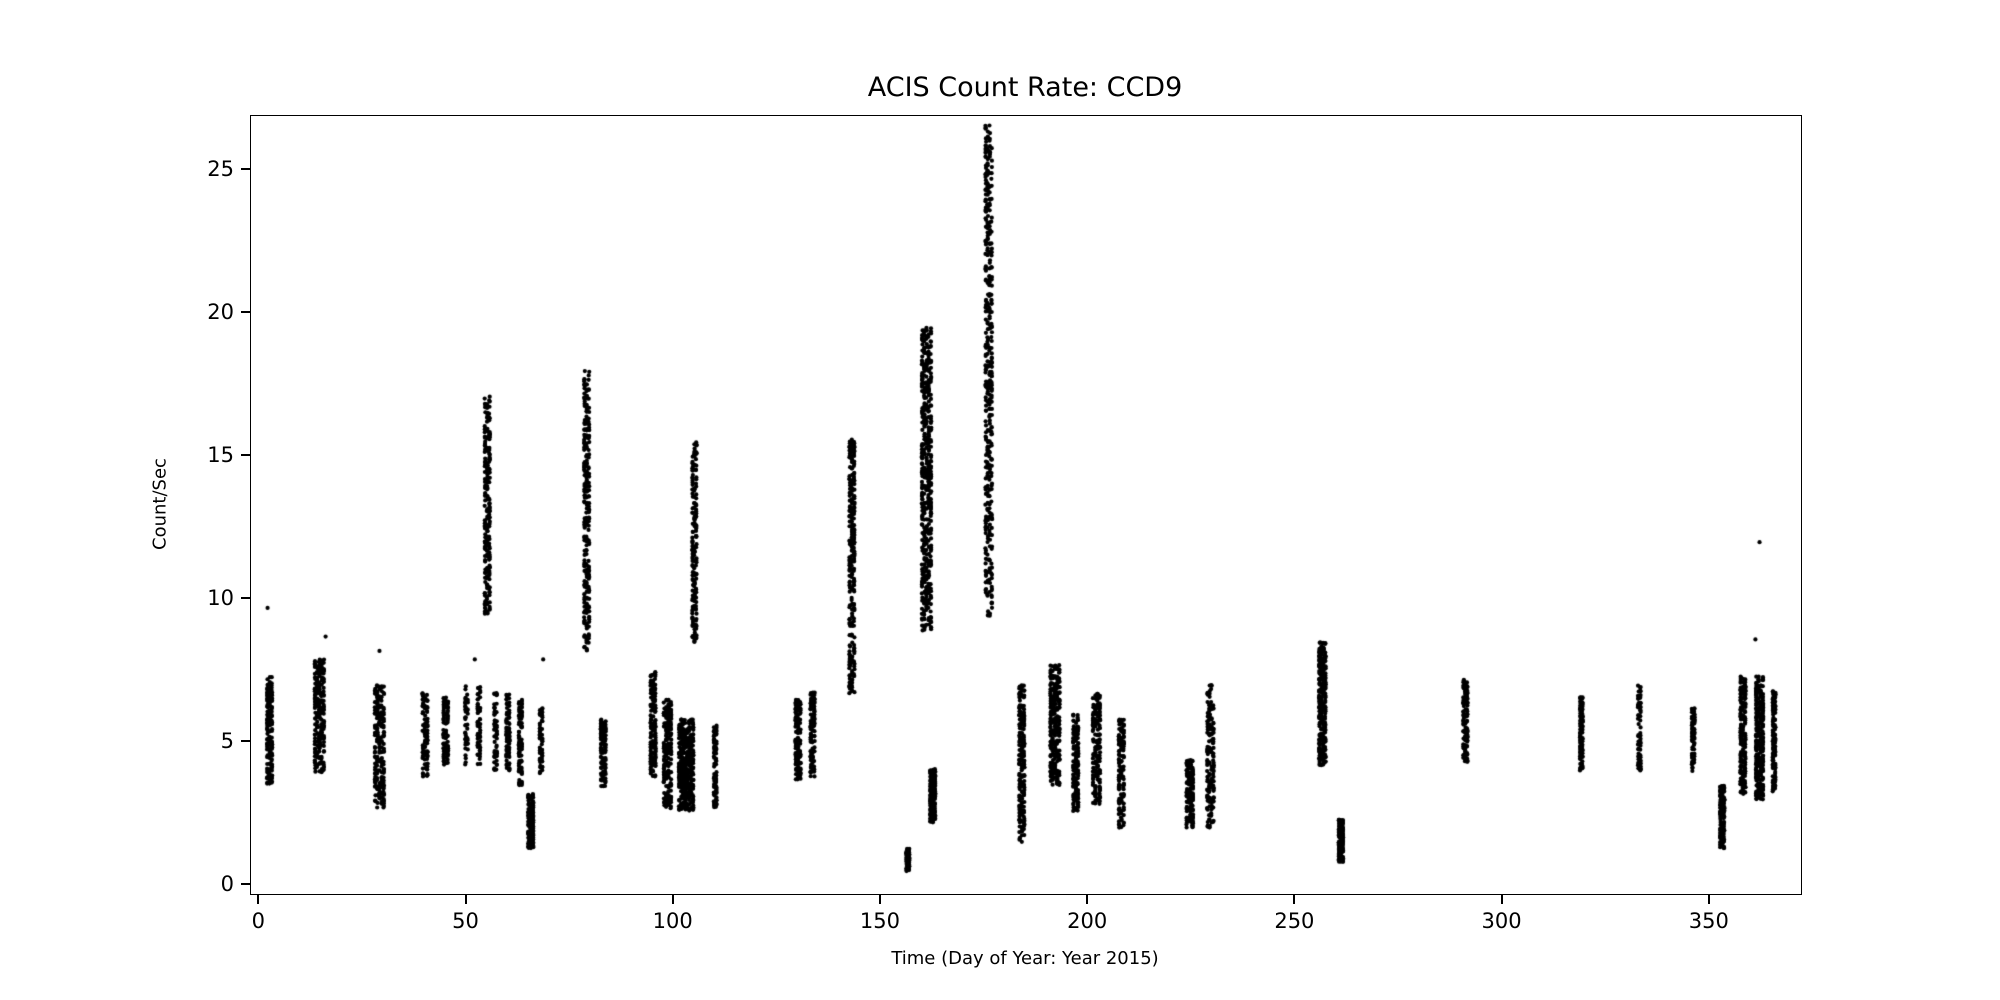 This screenshot has width=2000, height=1000. What do you see at coordinates (879, 921) in the screenshot?
I see `x-tick-label: 150` at bounding box center [879, 921].